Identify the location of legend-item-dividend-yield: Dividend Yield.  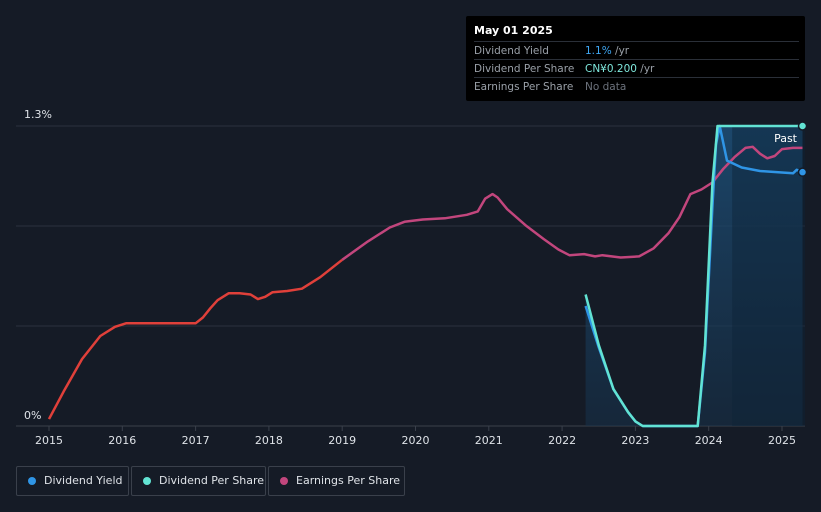
(72, 481).